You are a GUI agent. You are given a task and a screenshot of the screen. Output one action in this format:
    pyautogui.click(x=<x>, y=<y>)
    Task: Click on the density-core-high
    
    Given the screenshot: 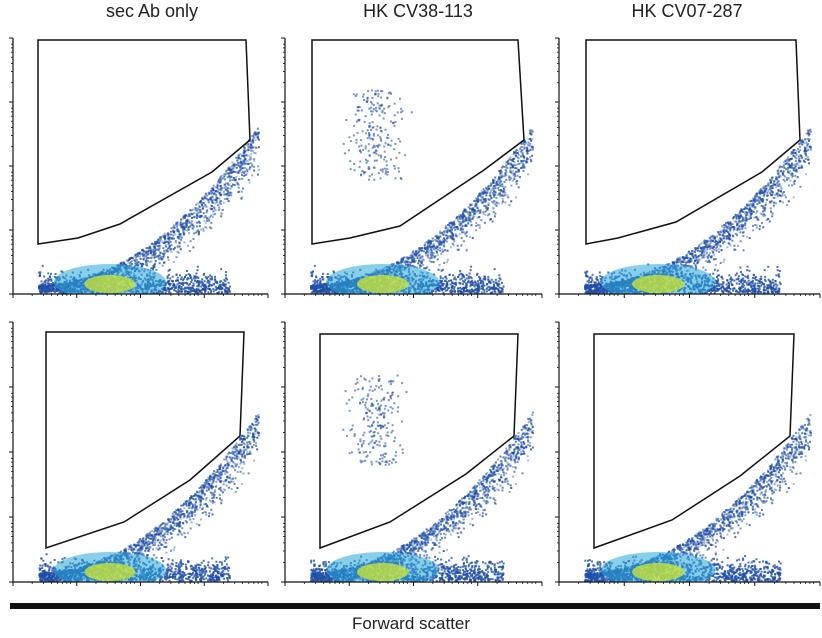 What is the action you would take?
    pyautogui.click(x=110, y=284)
    